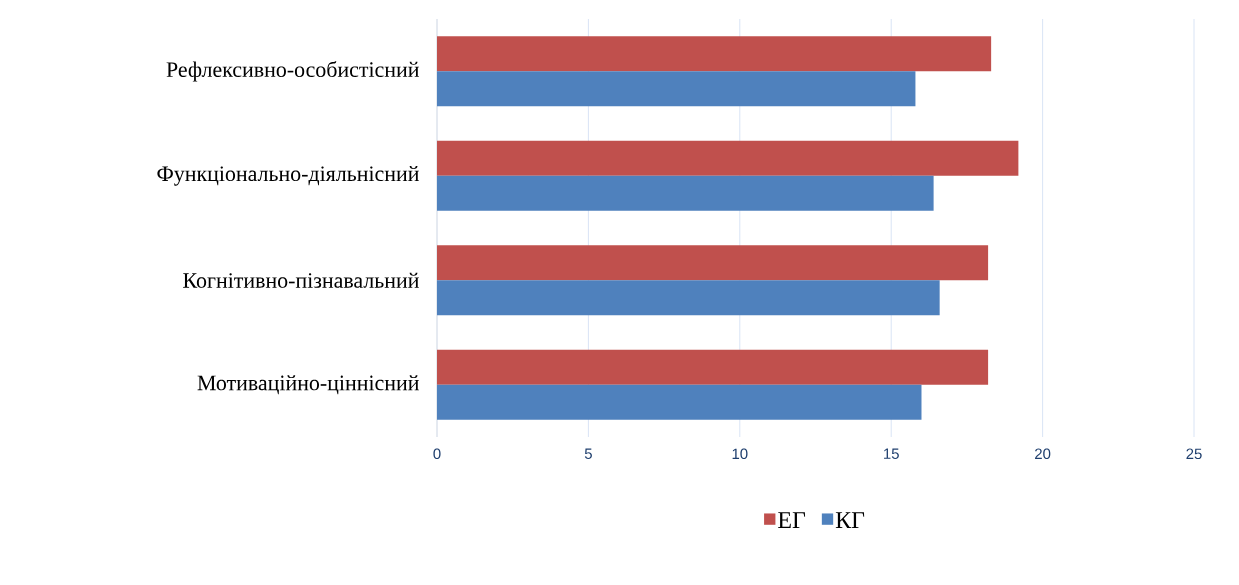 This screenshot has height=585, width=1239. Describe the element at coordinates (288, 175) in the screenshot. I see `y-tick-label: Функціонально-діяльнісний` at that location.